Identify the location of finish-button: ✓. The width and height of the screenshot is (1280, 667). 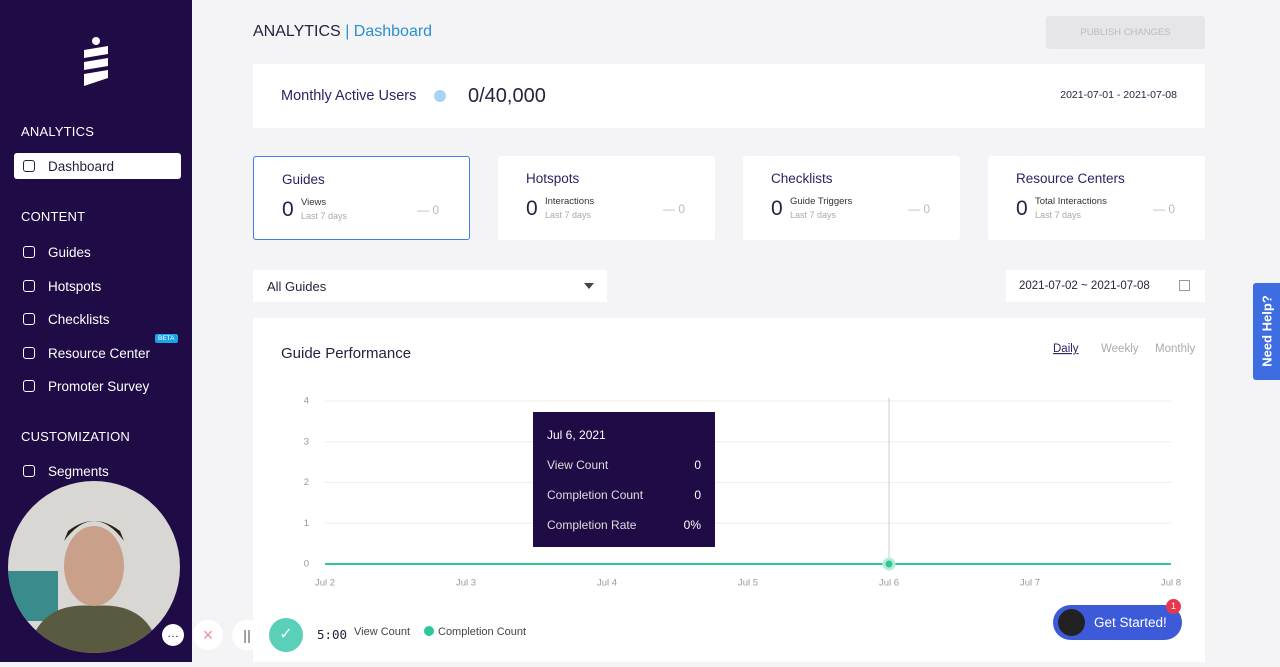
(286, 635).